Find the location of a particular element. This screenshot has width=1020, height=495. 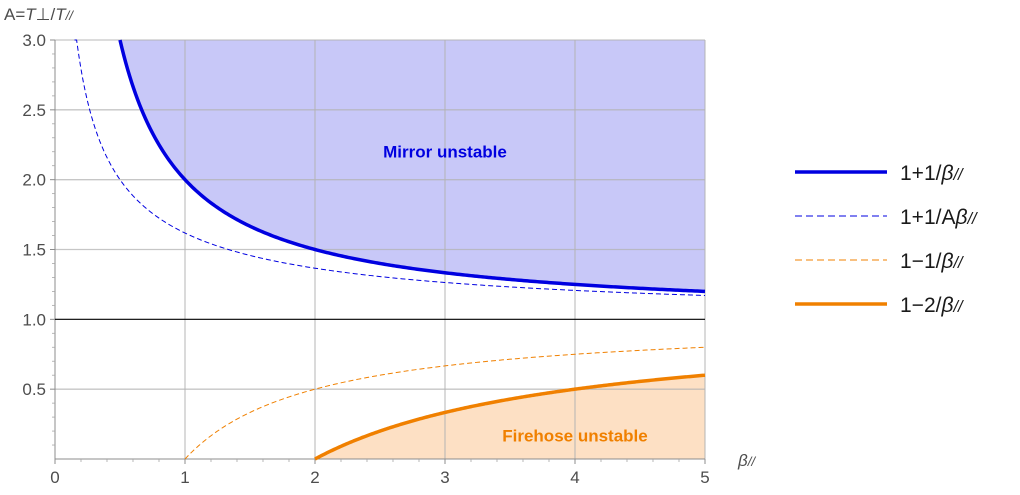

x-tick-label: 2 is located at coordinates (314, 477).